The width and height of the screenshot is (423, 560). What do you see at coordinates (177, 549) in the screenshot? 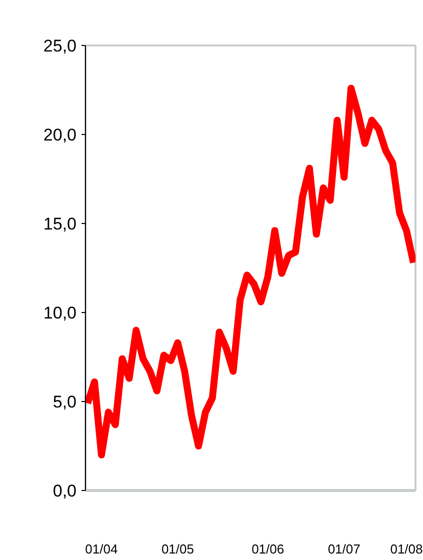
I see `x-tick-label: 01/05` at bounding box center [177, 549].